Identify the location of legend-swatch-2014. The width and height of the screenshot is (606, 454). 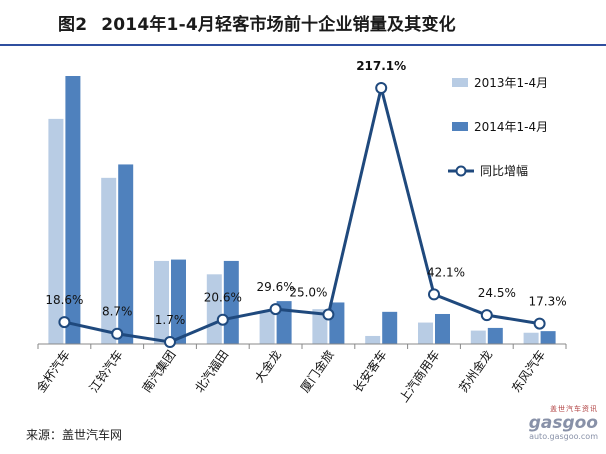
(460, 126).